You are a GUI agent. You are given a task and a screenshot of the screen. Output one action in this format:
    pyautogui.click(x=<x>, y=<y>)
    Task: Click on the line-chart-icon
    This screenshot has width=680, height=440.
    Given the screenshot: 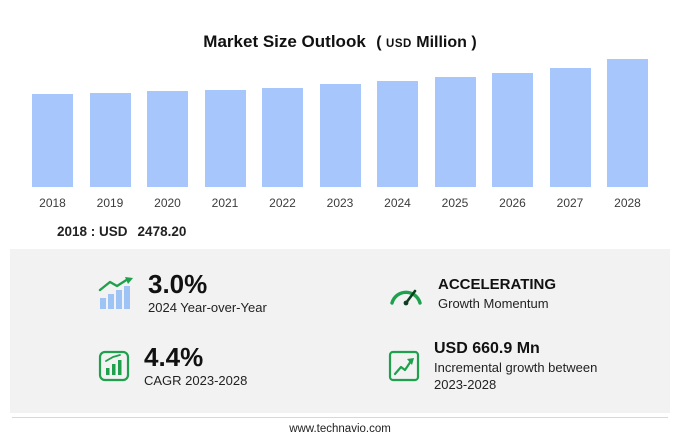 What is the action you would take?
    pyautogui.click(x=404, y=366)
    